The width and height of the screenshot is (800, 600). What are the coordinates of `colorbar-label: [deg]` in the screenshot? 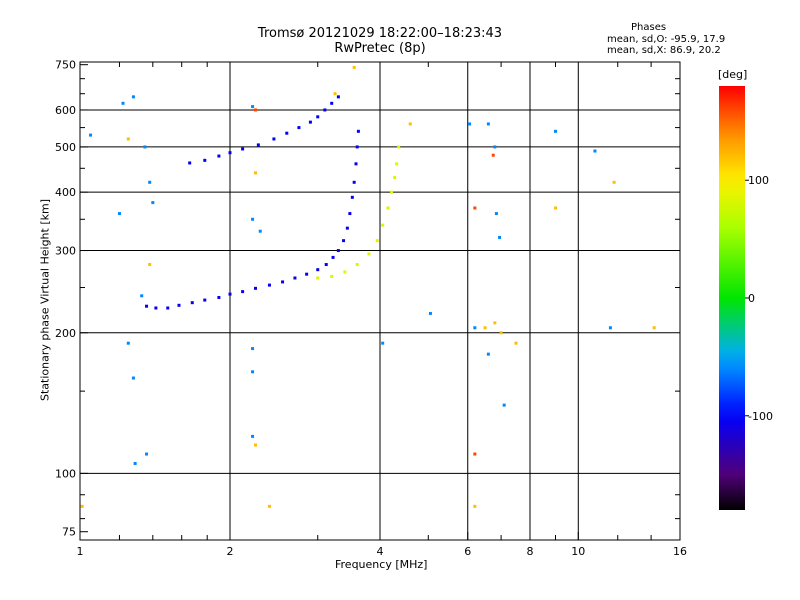 It's located at (733, 74).